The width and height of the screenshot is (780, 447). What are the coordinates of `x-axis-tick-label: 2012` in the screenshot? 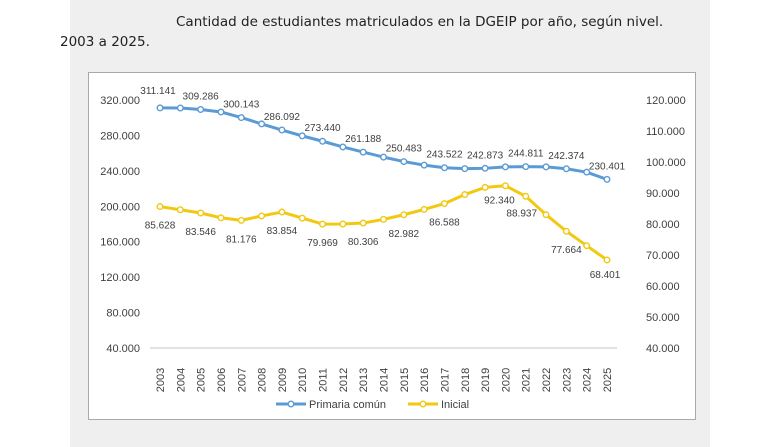 It's located at (344, 380).